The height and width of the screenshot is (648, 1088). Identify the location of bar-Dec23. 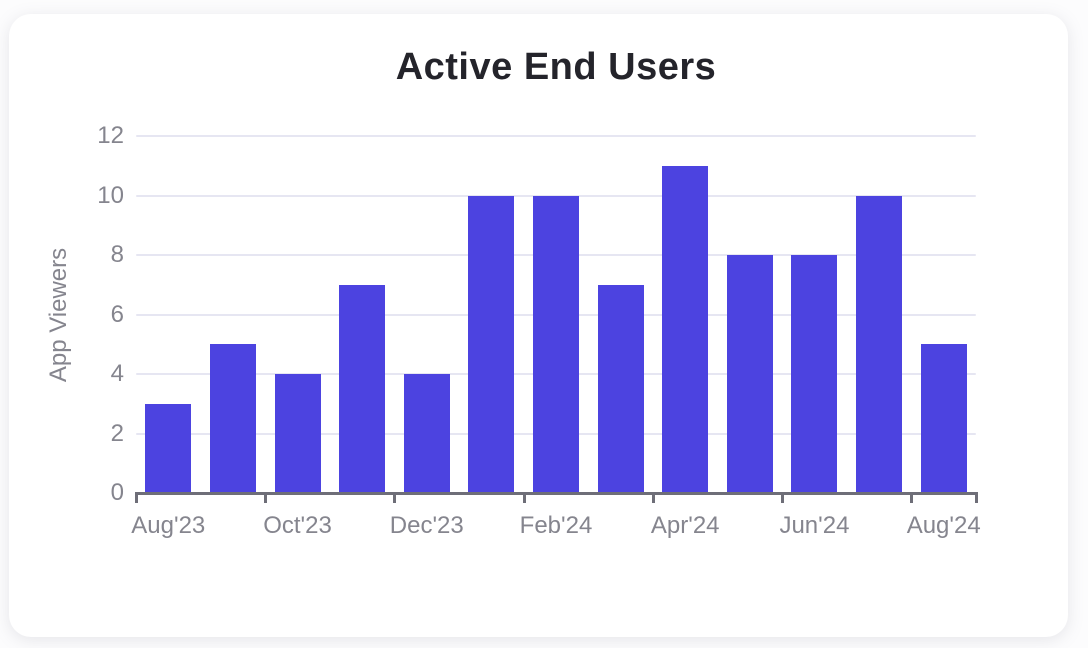
(426, 433).